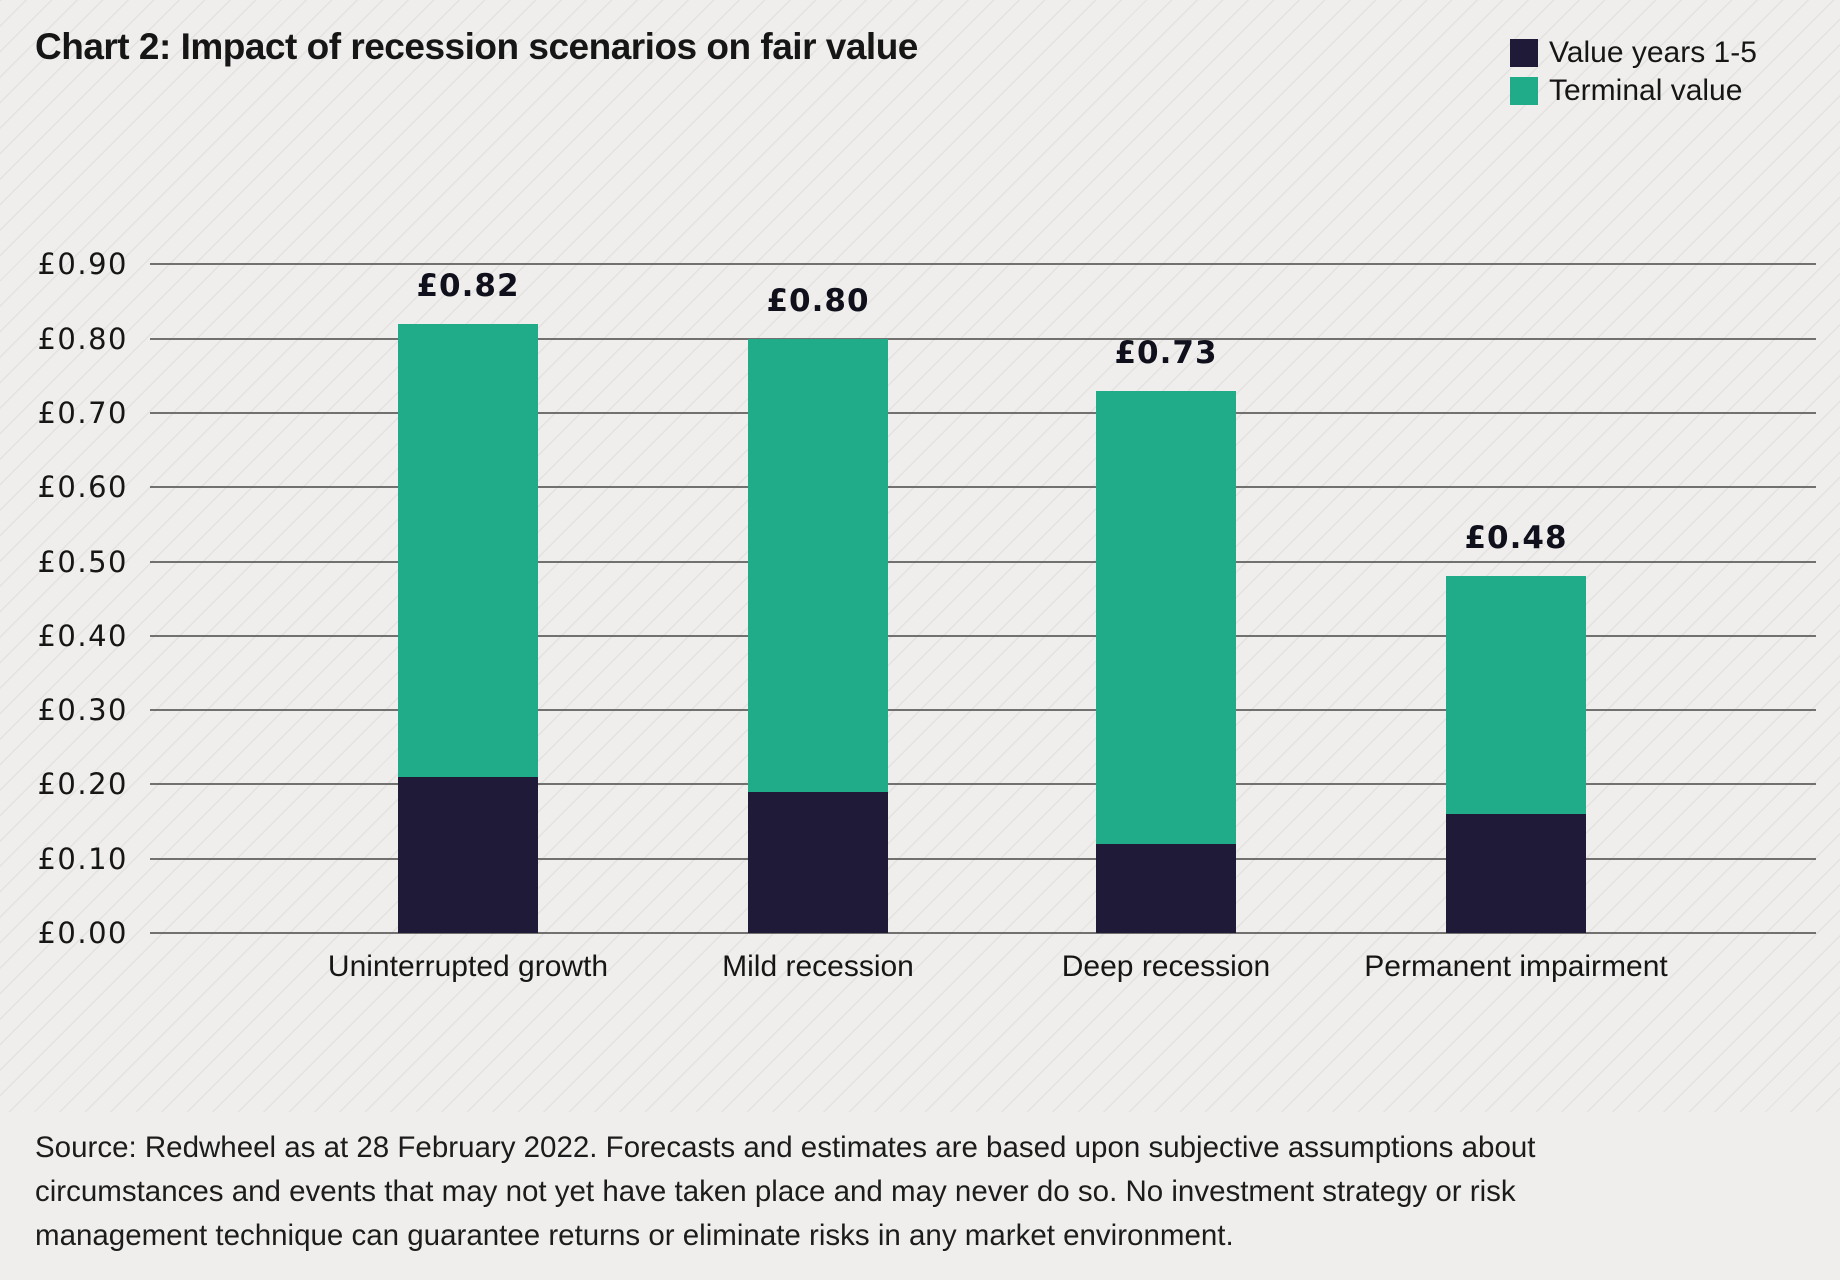 The image size is (1840, 1280). What do you see at coordinates (1166, 352) in the screenshot?
I see `bar-total-label-deep-recession: £0.73` at bounding box center [1166, 352].